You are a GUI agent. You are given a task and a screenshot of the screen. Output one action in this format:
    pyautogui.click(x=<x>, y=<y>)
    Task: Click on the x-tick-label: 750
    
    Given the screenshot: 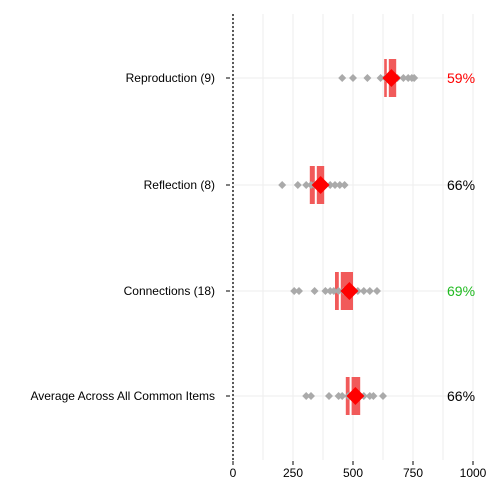 What is the action you would take?
    pyautogui.click(x=413, y=473)
    